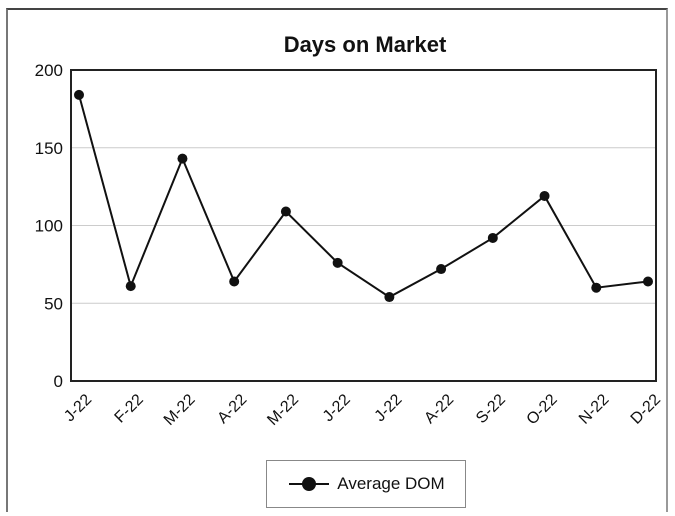 The image size is (675, 516). I want to click on legend-series-label: Average DOM, so click(391, 483).